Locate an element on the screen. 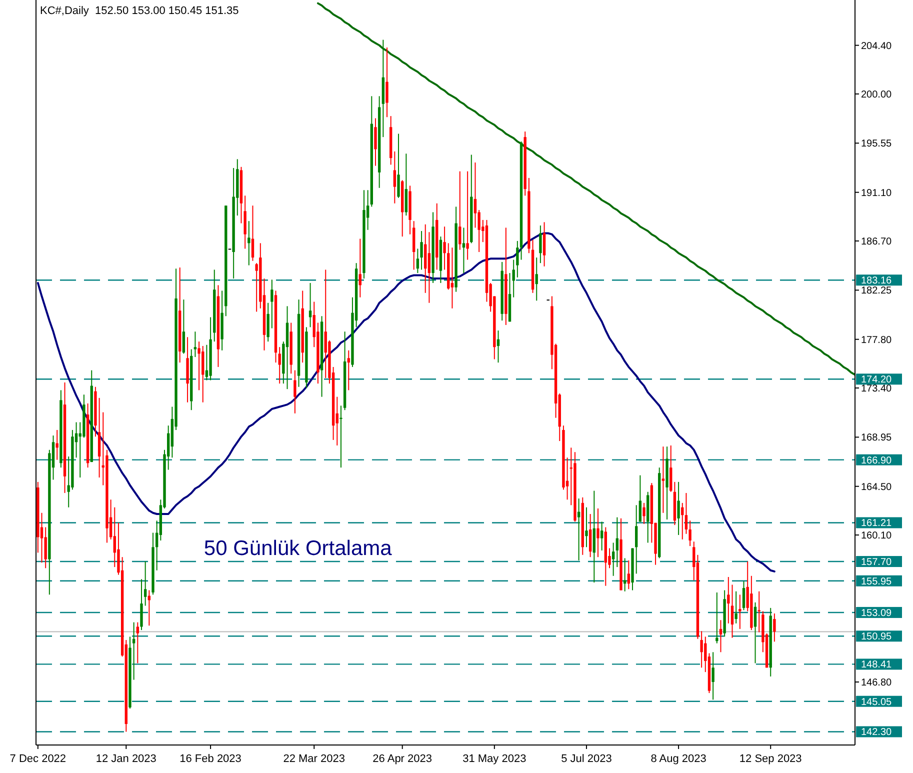 This screenshot has width=913, height=773. ref-line-label: 166.90 is located at coordinates (876, 460).